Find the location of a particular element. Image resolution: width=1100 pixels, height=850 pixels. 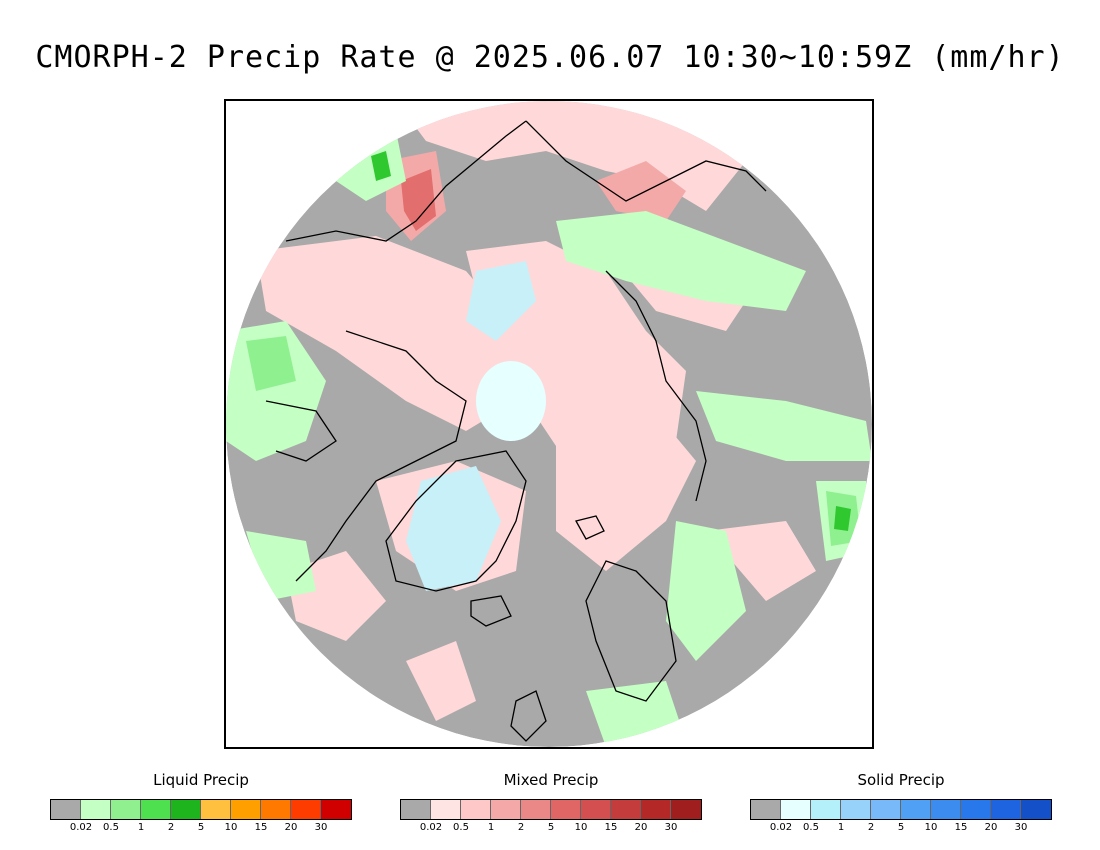

coastline-uk is located at coordinates (528, 716).